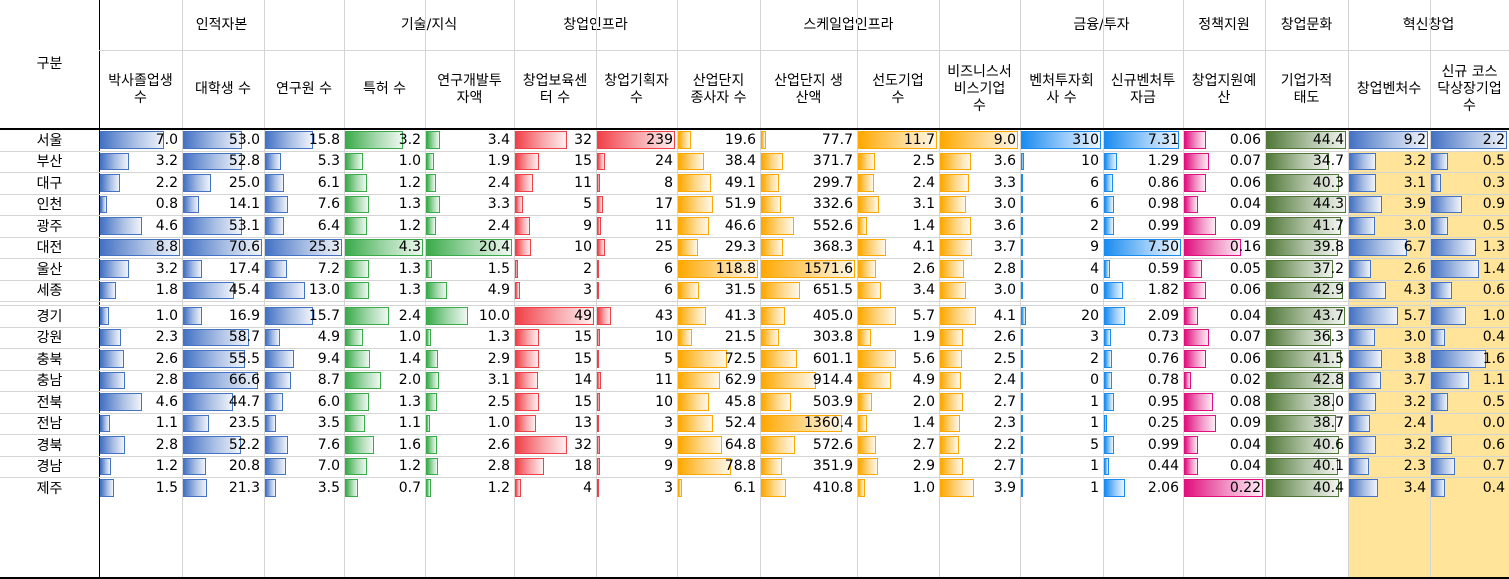 This screenshot has width=1509, height=579. What do you see at coordinates (223, 89) in the screenshot?
I see `column-header: 대학생 수` at bounding box center [223, 89].